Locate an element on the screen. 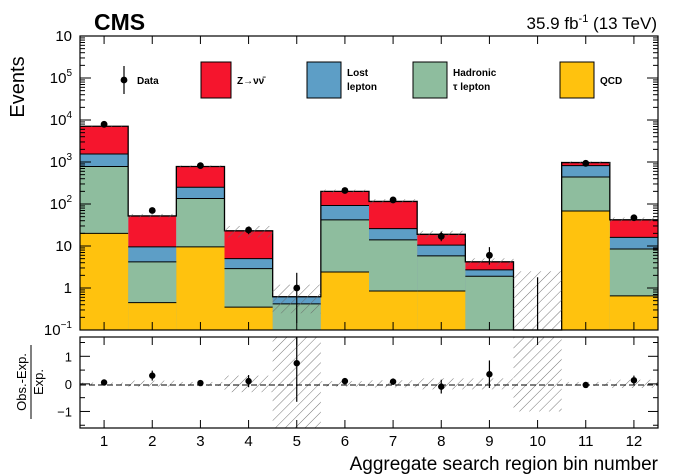  legend-data-marker is located at coordinates (124, 80).